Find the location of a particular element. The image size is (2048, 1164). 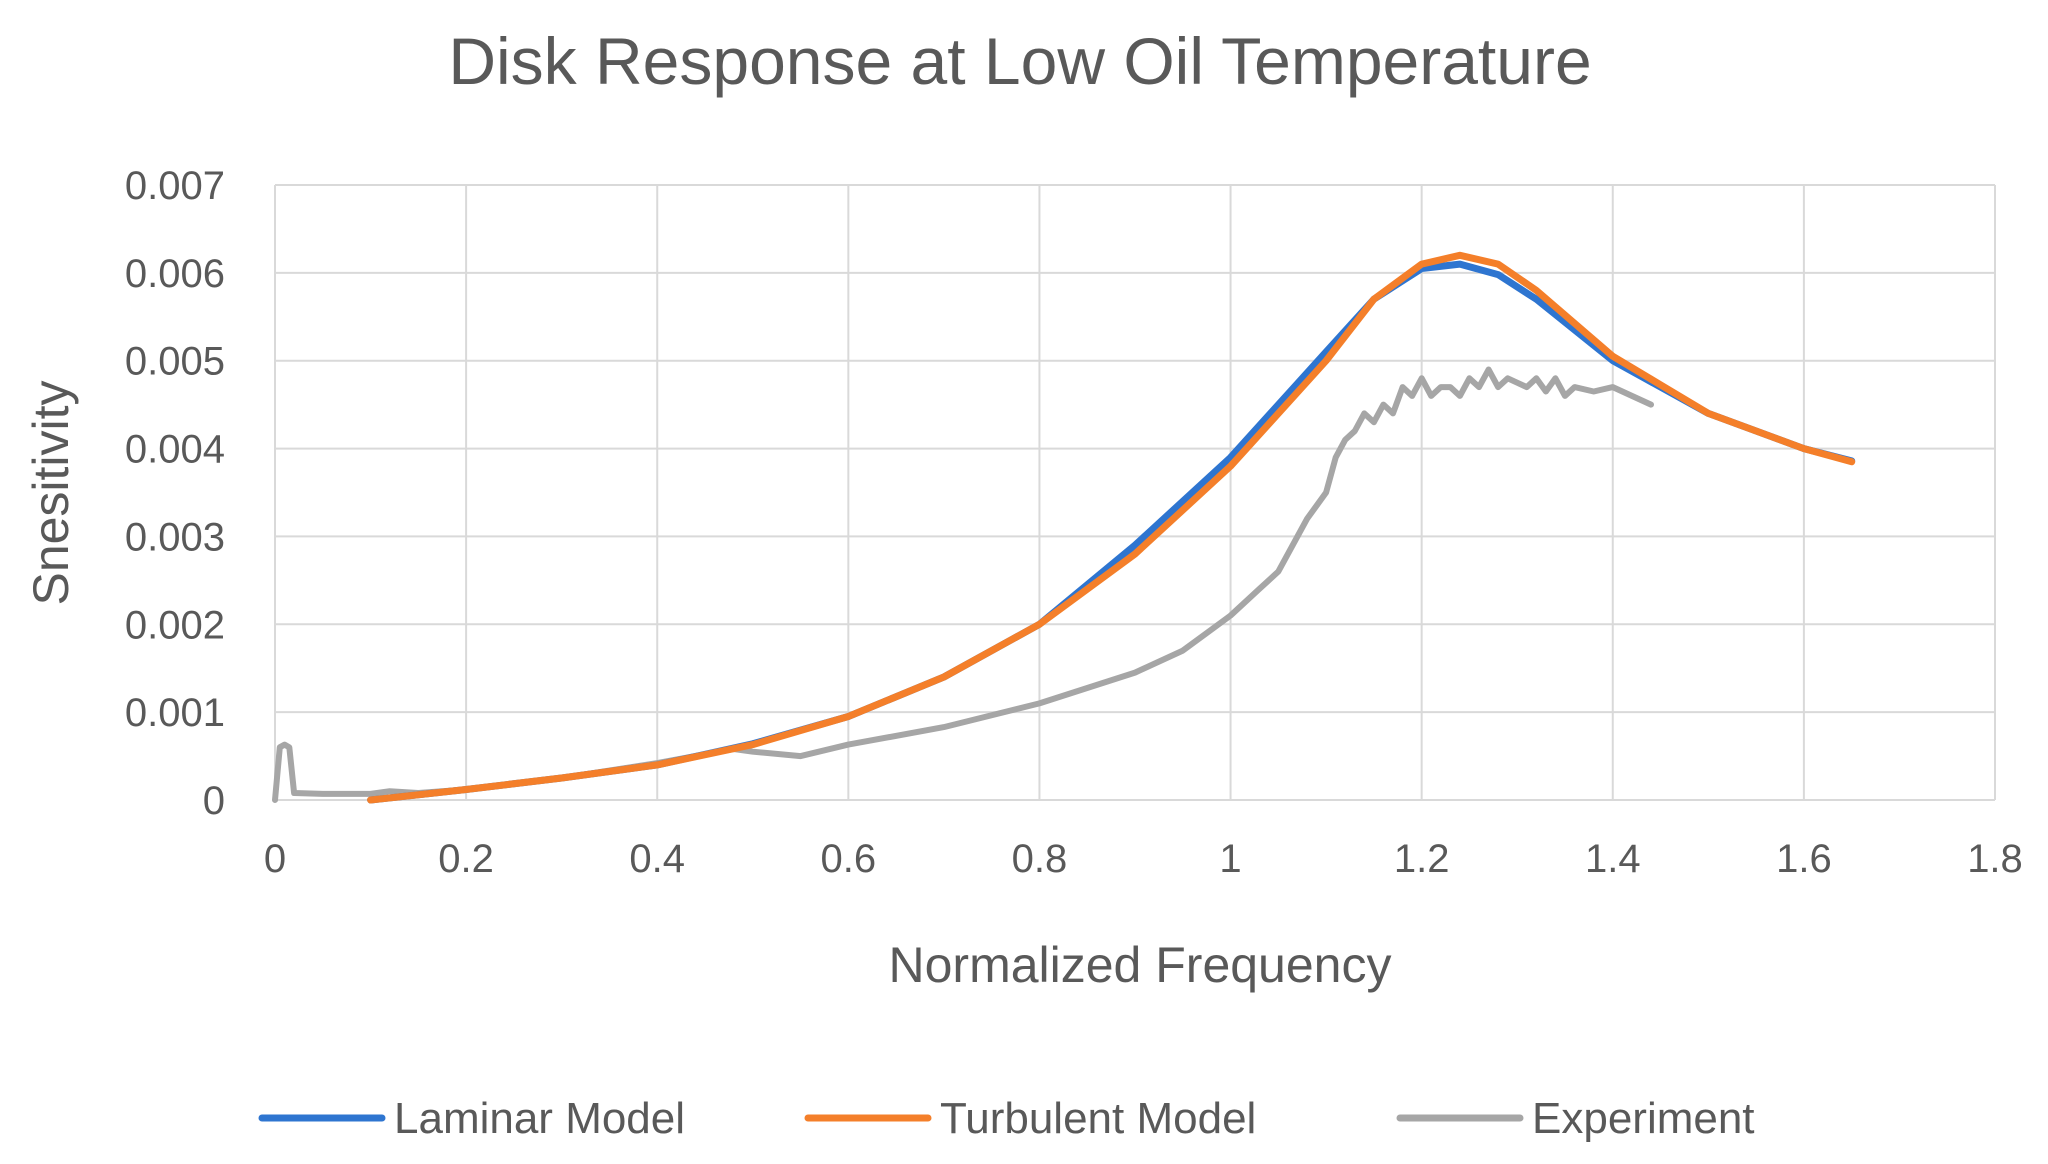

y-tick-label: 0.004 is located at coordinates (175, 450).